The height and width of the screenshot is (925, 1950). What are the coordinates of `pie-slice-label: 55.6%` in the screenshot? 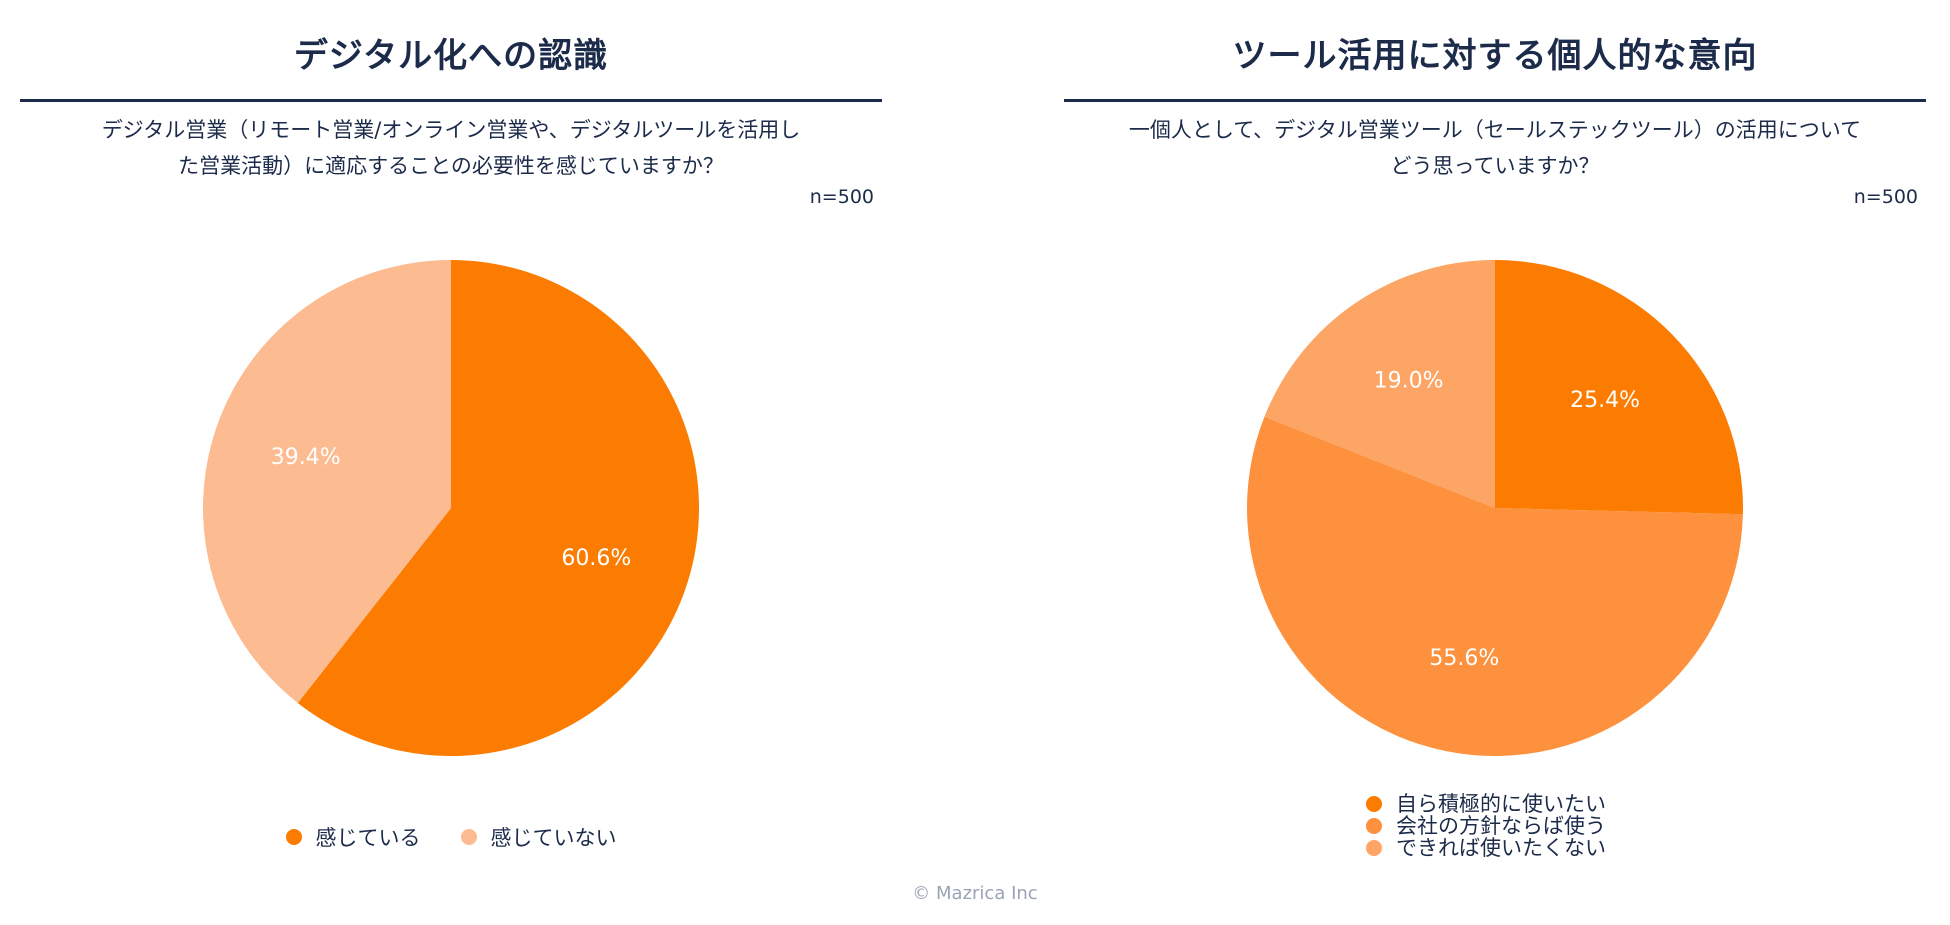 It's located at (1464, 658).